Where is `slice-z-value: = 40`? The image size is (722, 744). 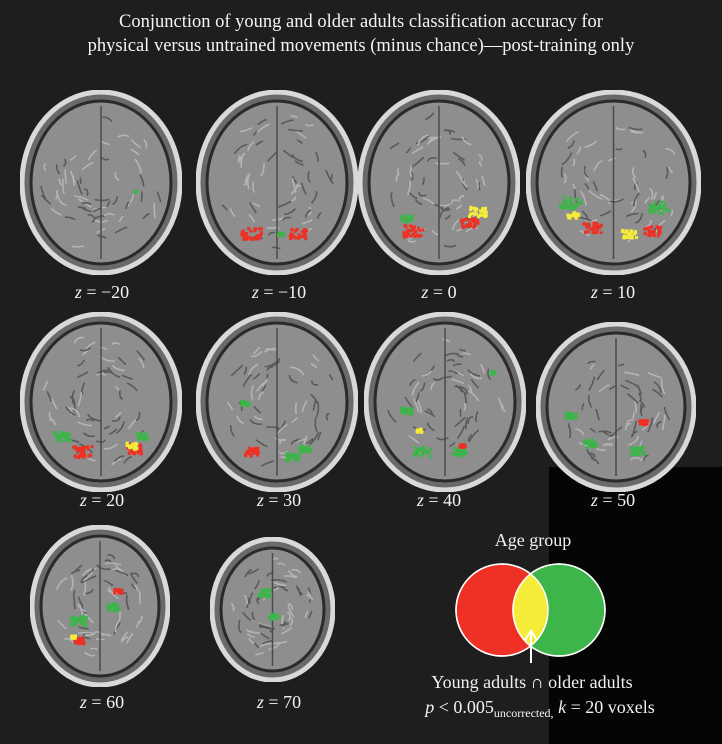
slice-z-value: = 40 is located at coordinates (445, 500).